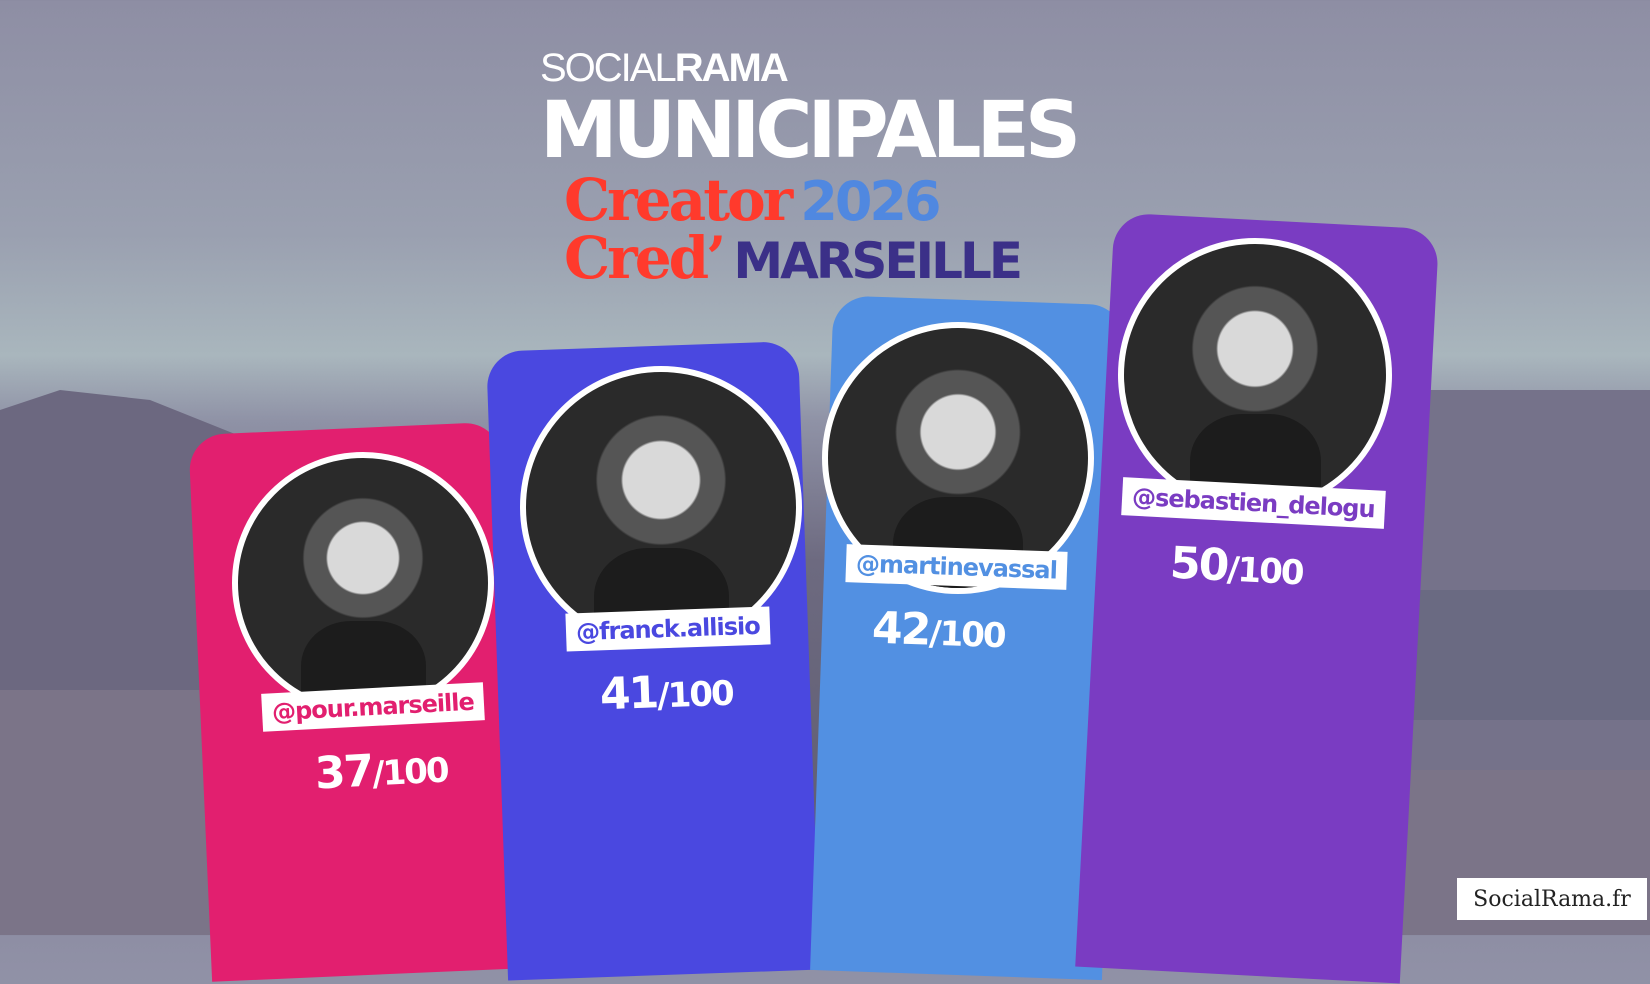  I want to click on cred-title: Cred’, so click(645, 258).